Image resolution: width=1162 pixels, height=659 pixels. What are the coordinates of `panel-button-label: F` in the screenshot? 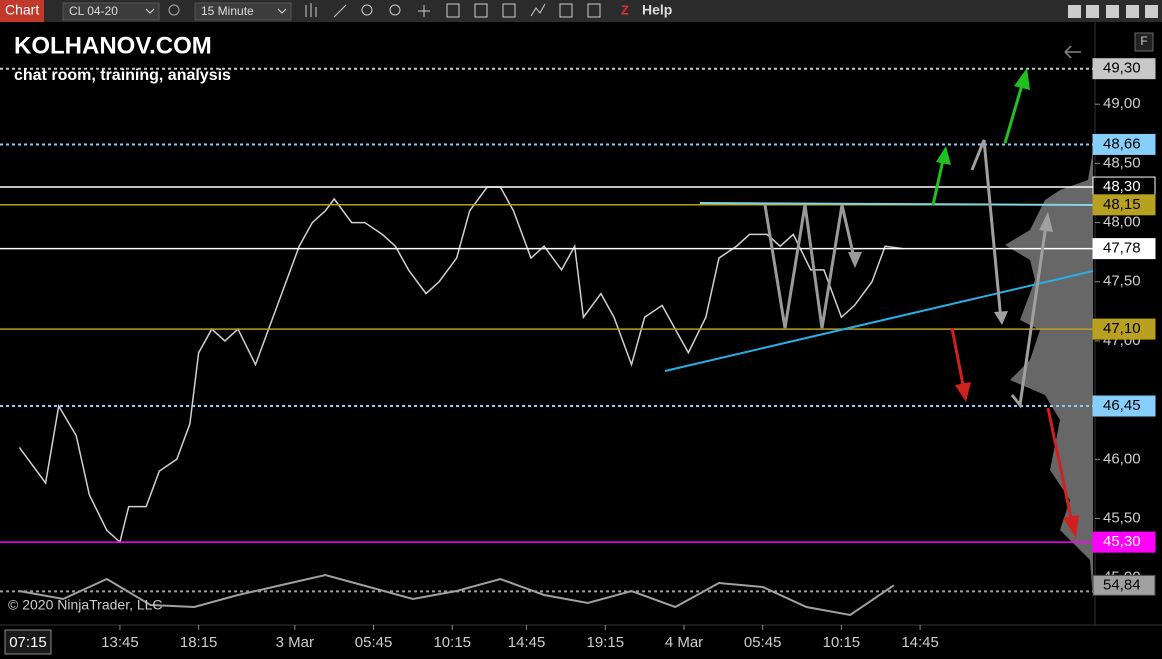 It's located at (1143, 41).